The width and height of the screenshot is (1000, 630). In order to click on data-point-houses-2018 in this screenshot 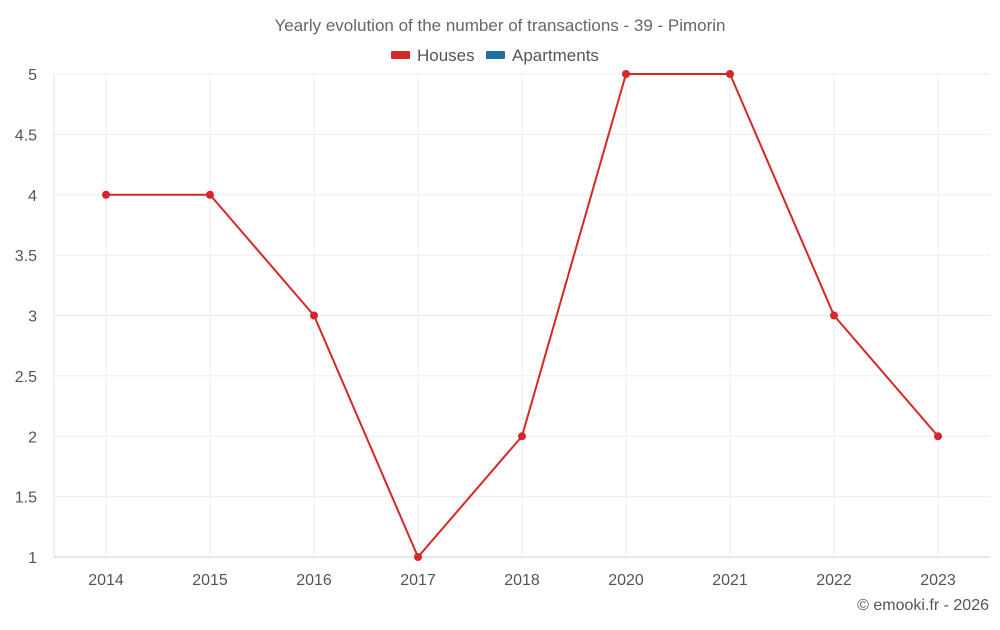, I will do `click(522, 436)`.